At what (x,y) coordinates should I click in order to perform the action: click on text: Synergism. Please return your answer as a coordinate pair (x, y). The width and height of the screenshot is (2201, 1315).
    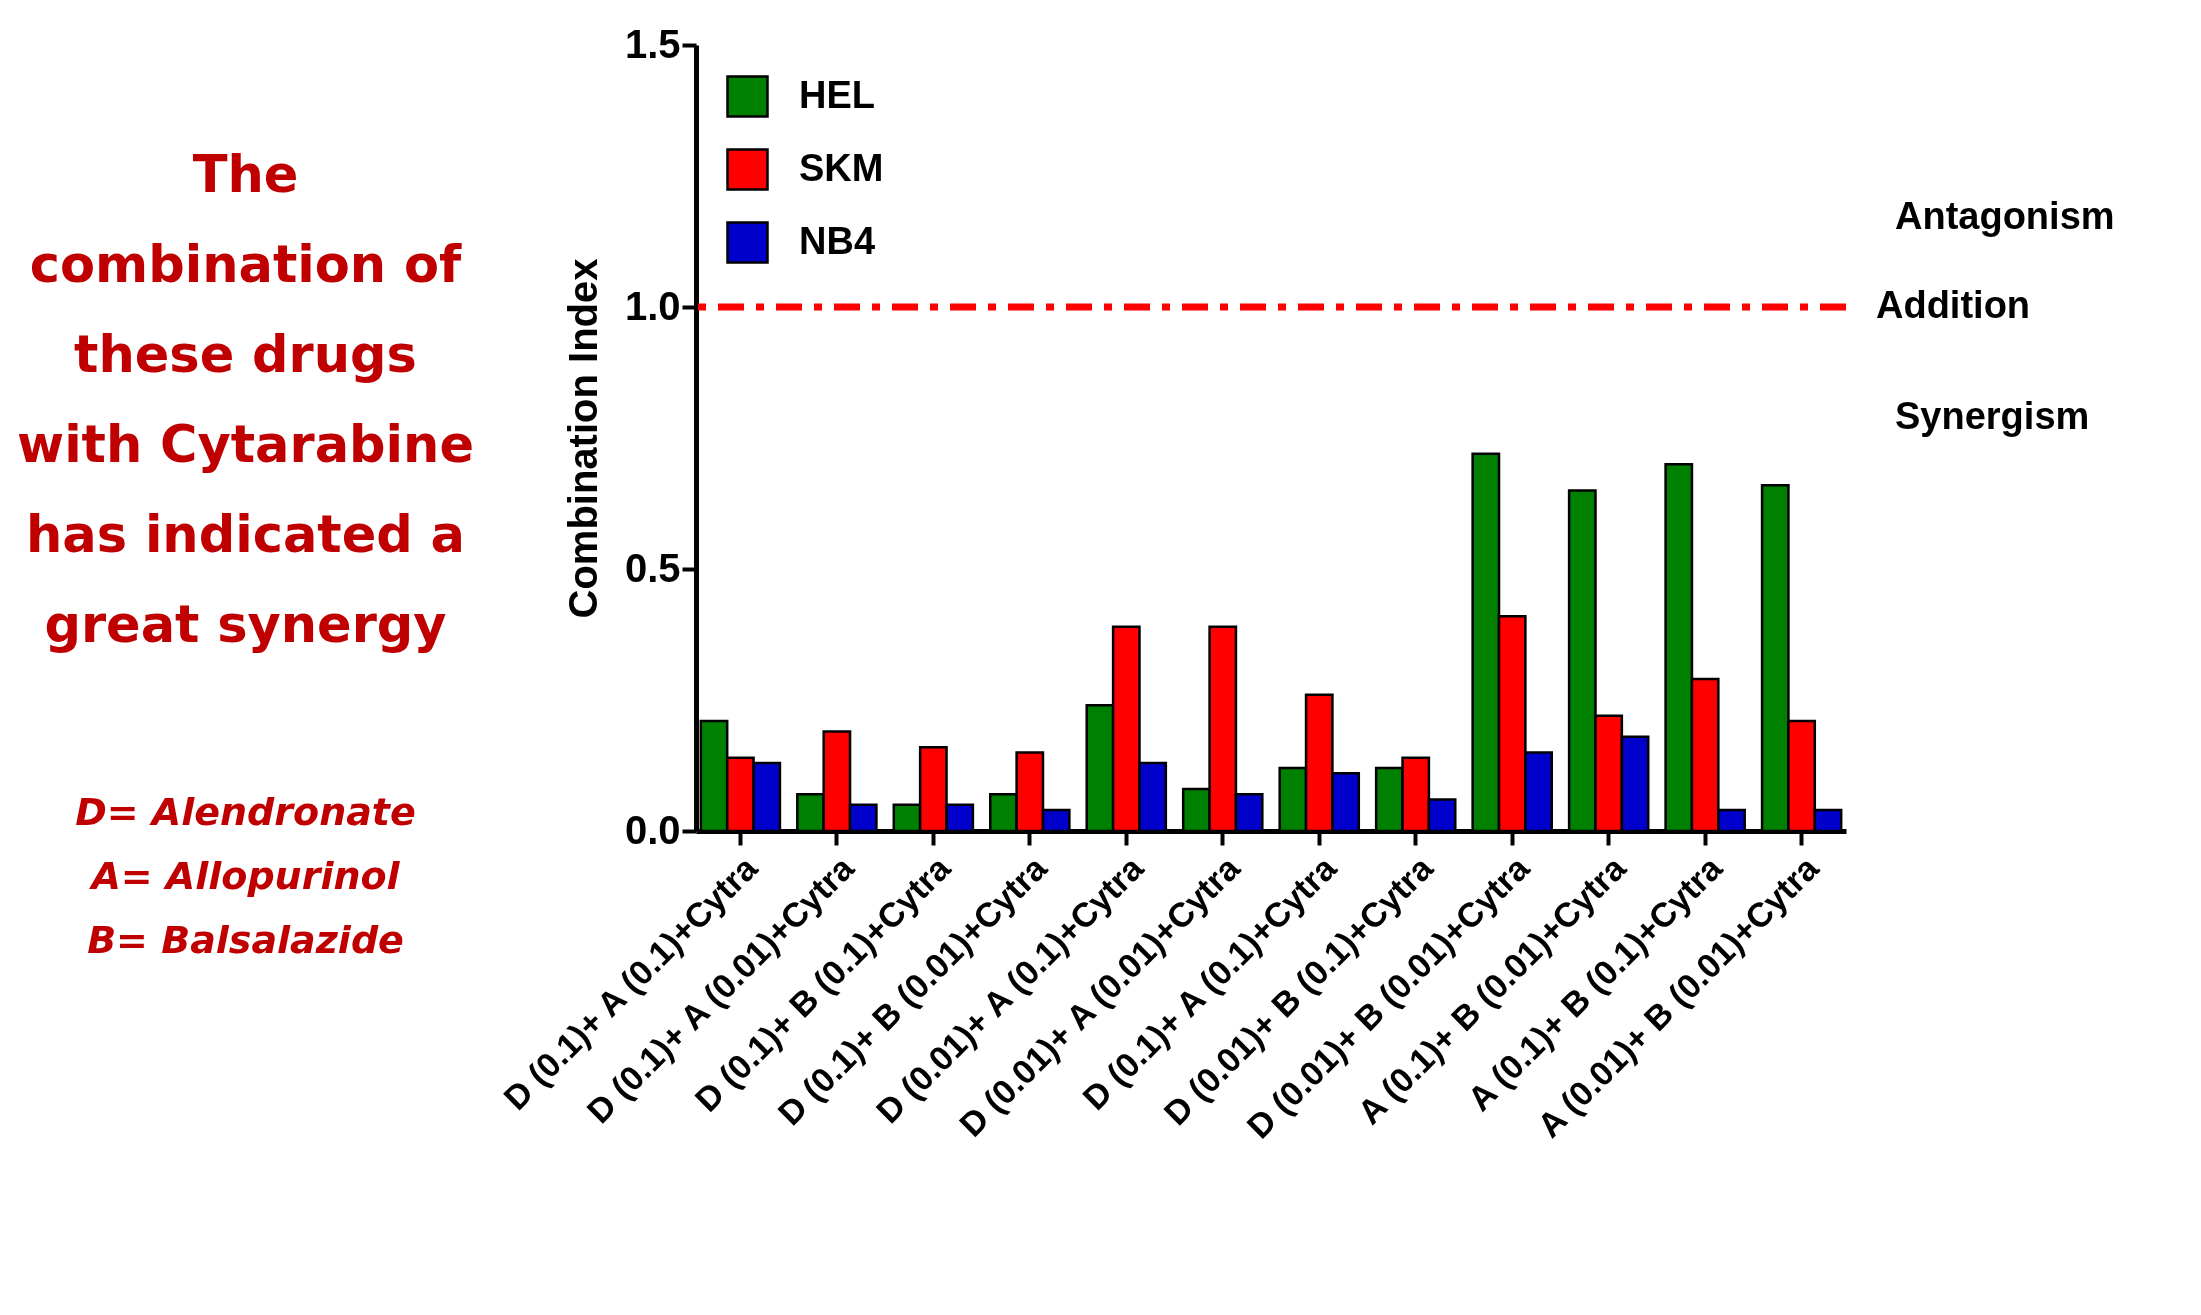
    Looking at the image, I should click on (1992, 416).